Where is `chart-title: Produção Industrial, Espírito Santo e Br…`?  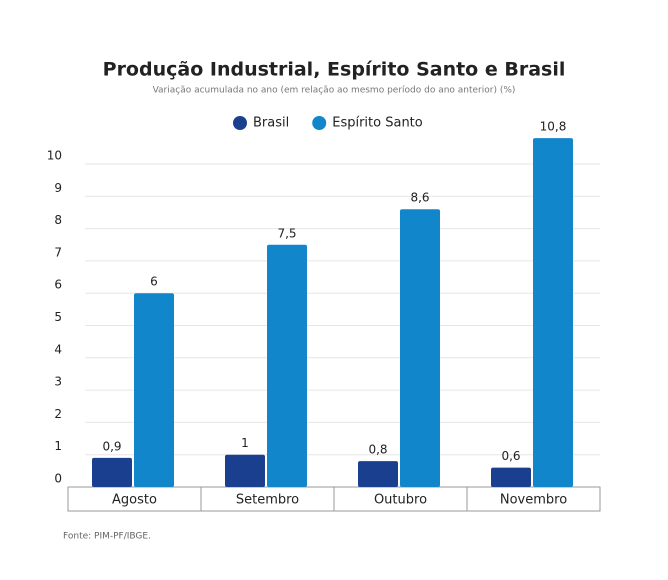
chart-title: Produção Industrial, Espírito Santo e Br… is located at coordinates (334, 70).